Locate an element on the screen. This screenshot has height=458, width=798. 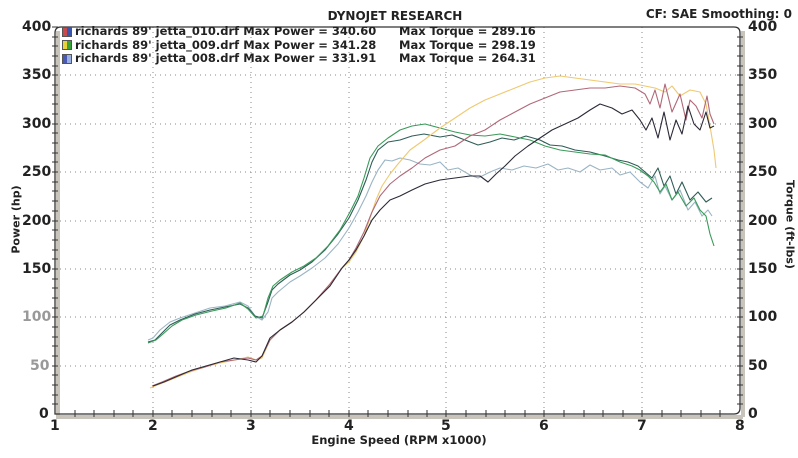
x-tick: 6 is located at coordinates (544, 426).